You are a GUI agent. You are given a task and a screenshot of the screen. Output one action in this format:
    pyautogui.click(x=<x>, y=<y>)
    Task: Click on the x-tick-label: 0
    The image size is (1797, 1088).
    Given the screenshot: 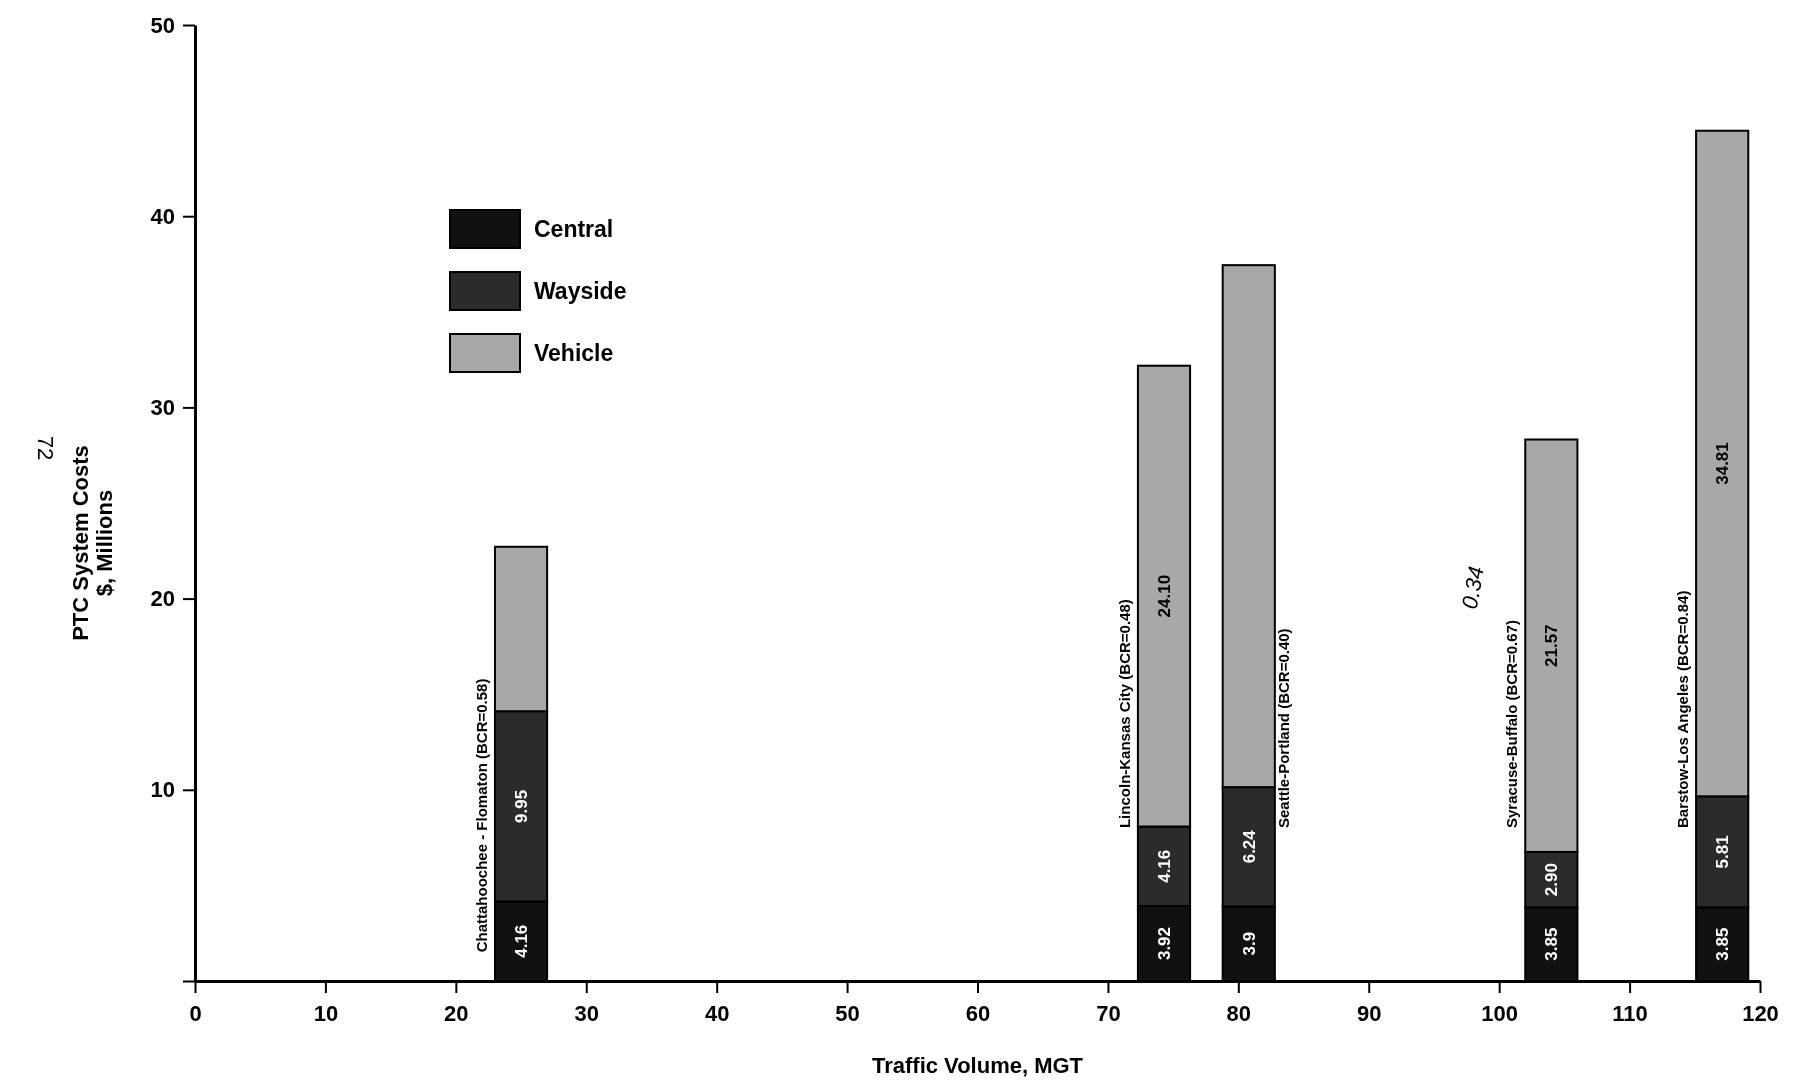 What is the action you would take?
    pyautogui.click(x=195, y=1013)
    